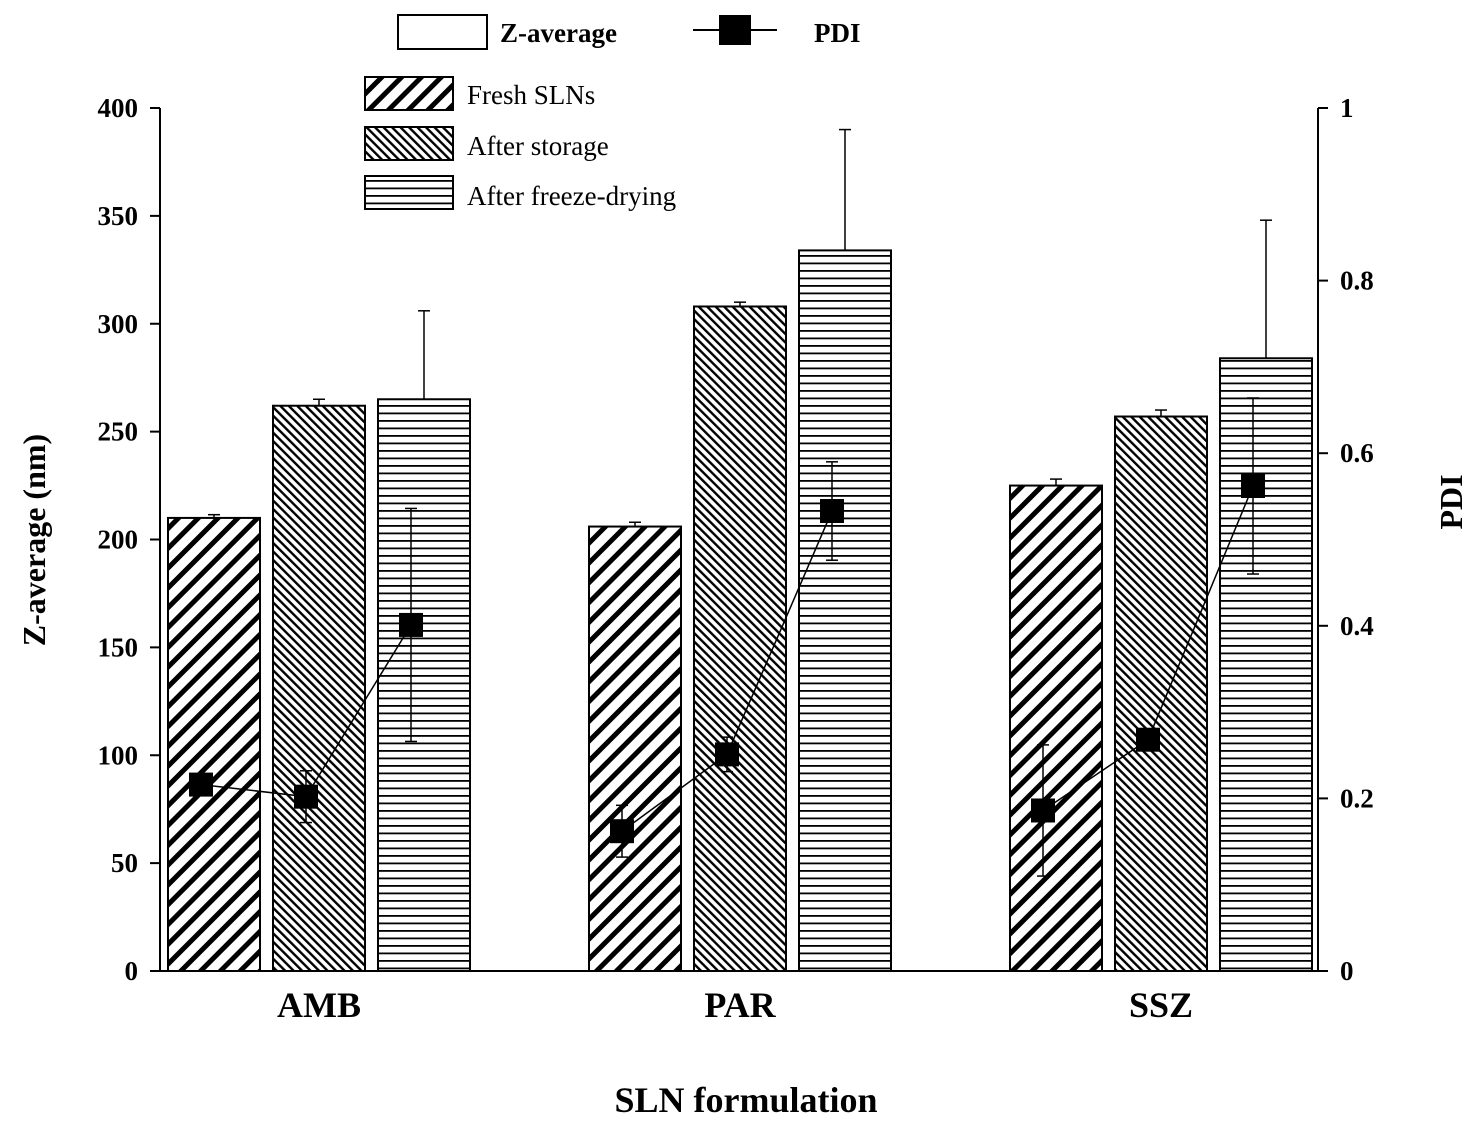 The height and width of the screenshot is (1130, 1480). Describe the element at coordinates (1346, 539) in the screenshot. I see `y-ticks-right: 0 0.2 0.4 0.6 0.8 1` at that location.